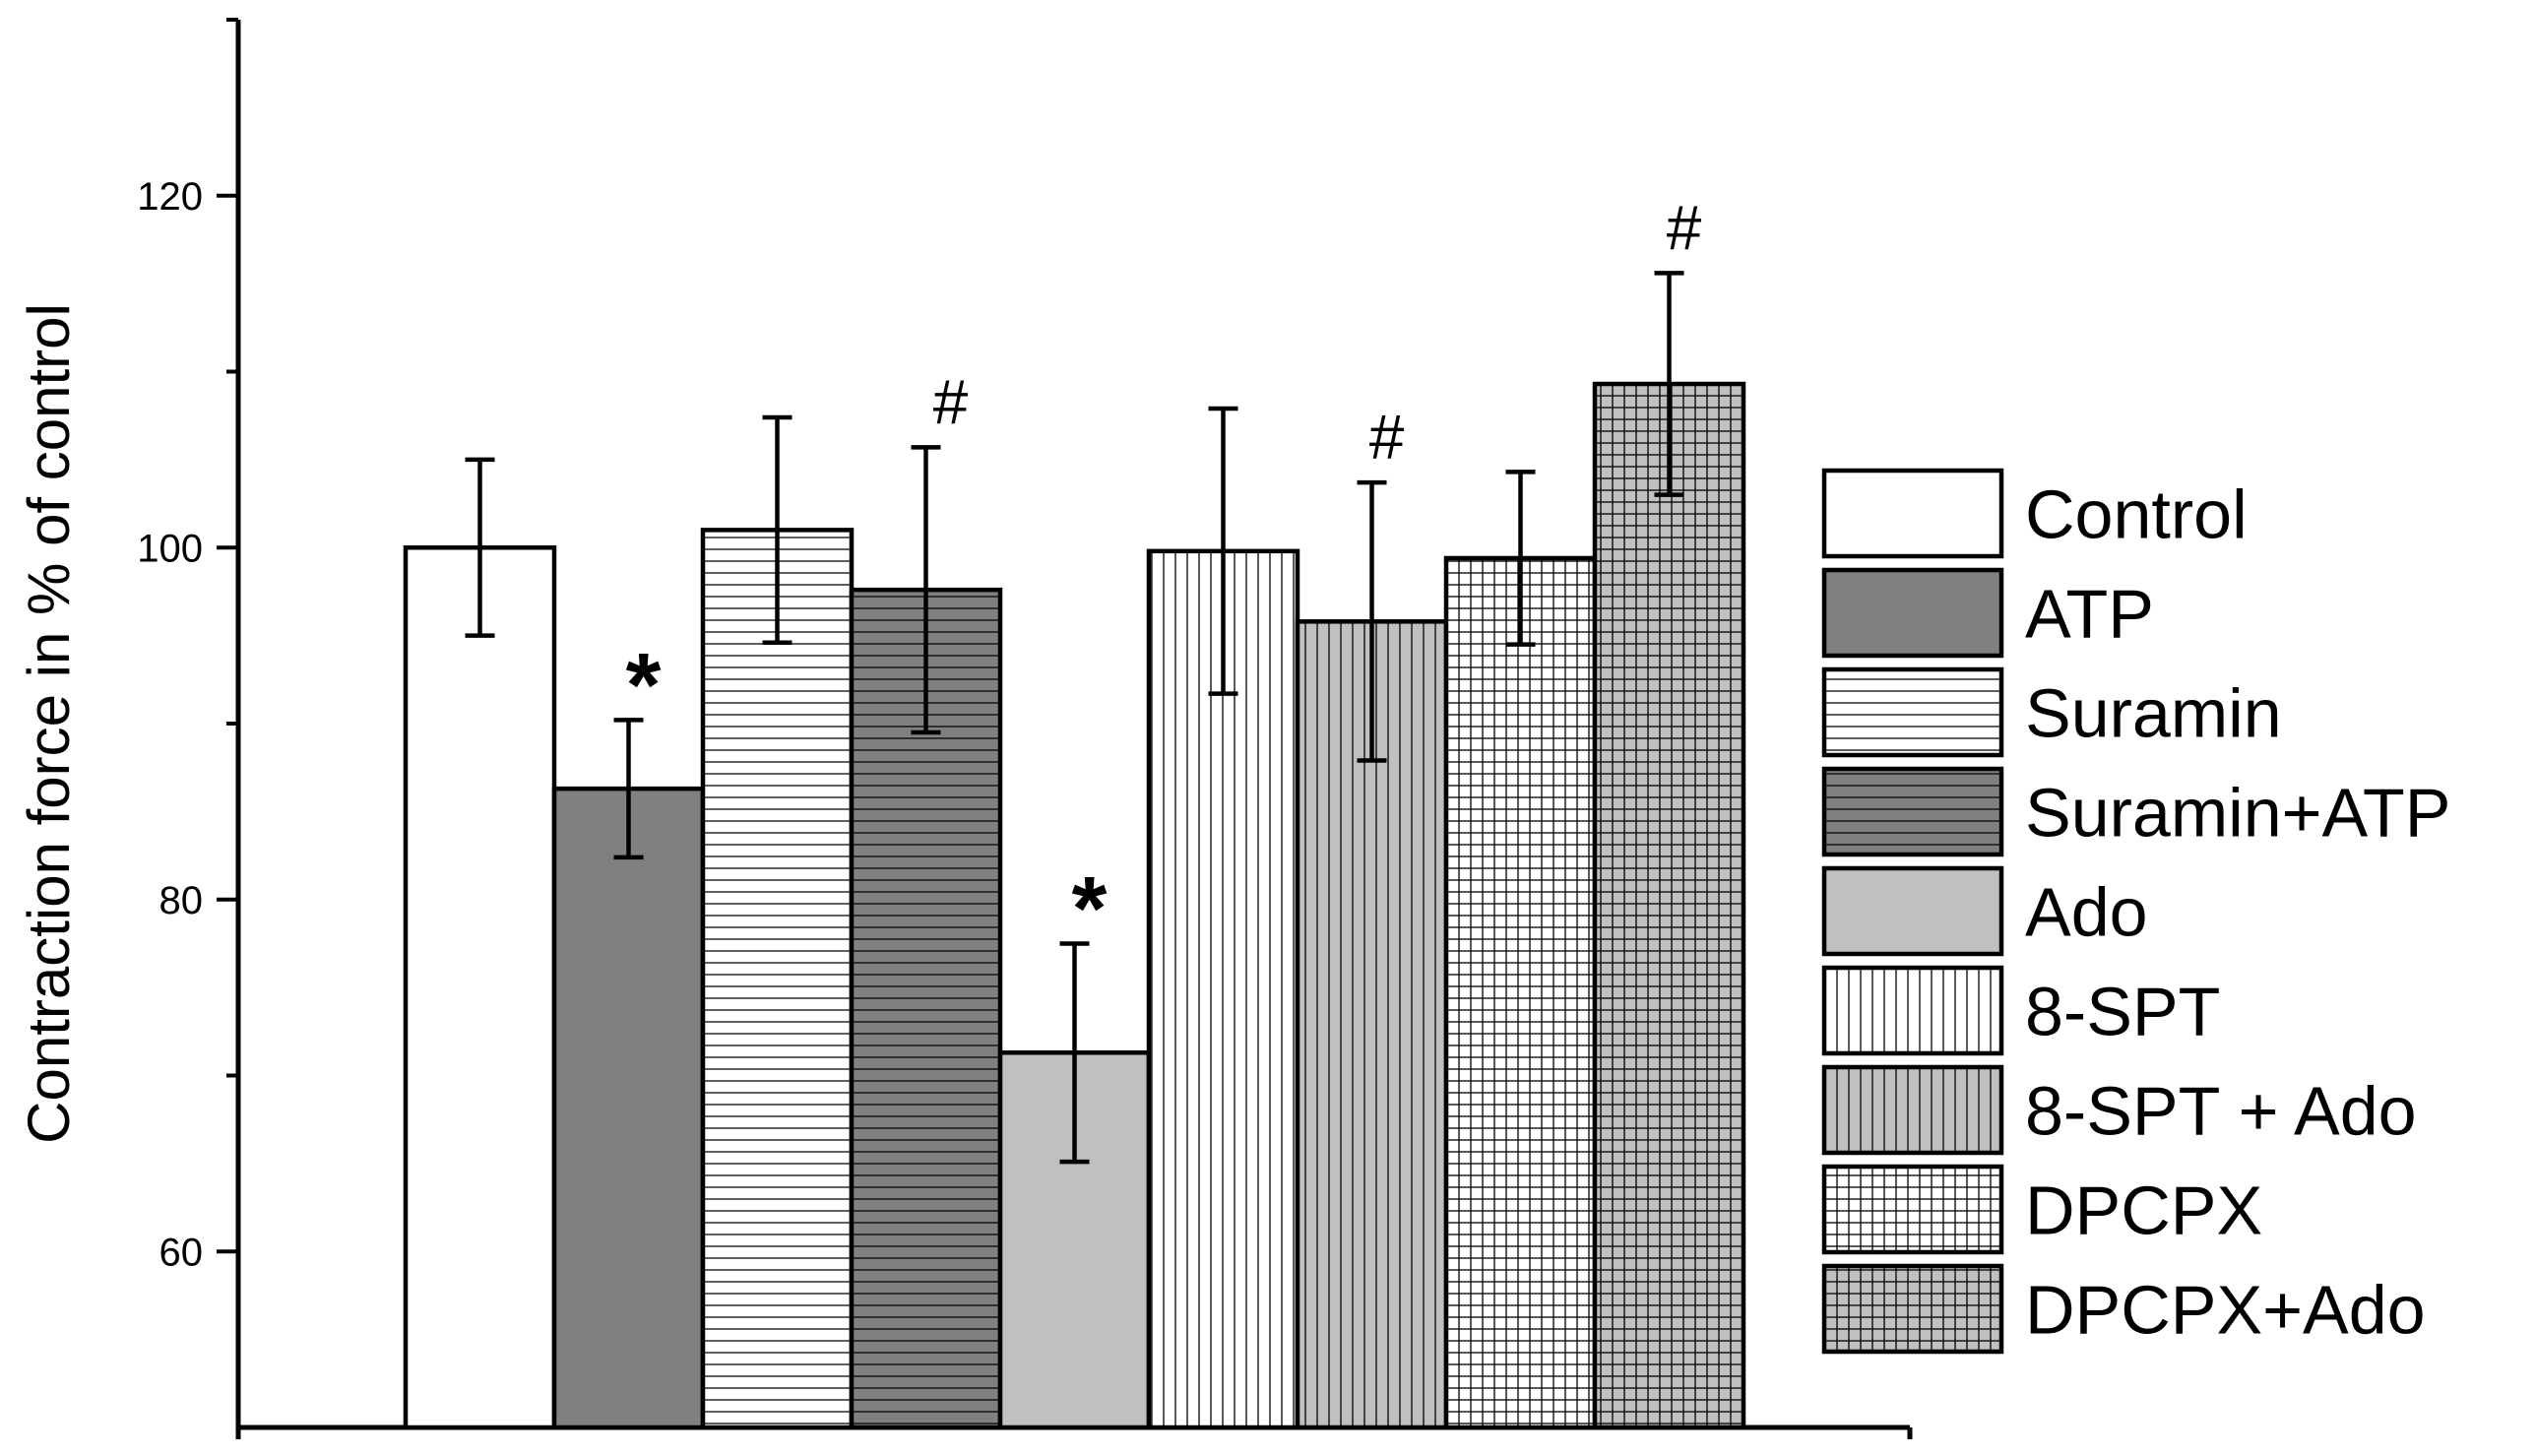 Image resolution: width=2535 pixels, height=1456 pixels. I want to click on legend-item-suramin: Suramin, so click(2052, 712).